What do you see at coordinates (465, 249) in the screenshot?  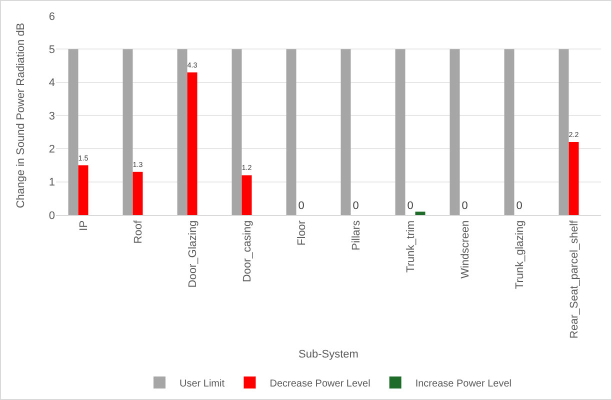 I see `x-tick-label: Windscreen` at bounding box center [465, 249].